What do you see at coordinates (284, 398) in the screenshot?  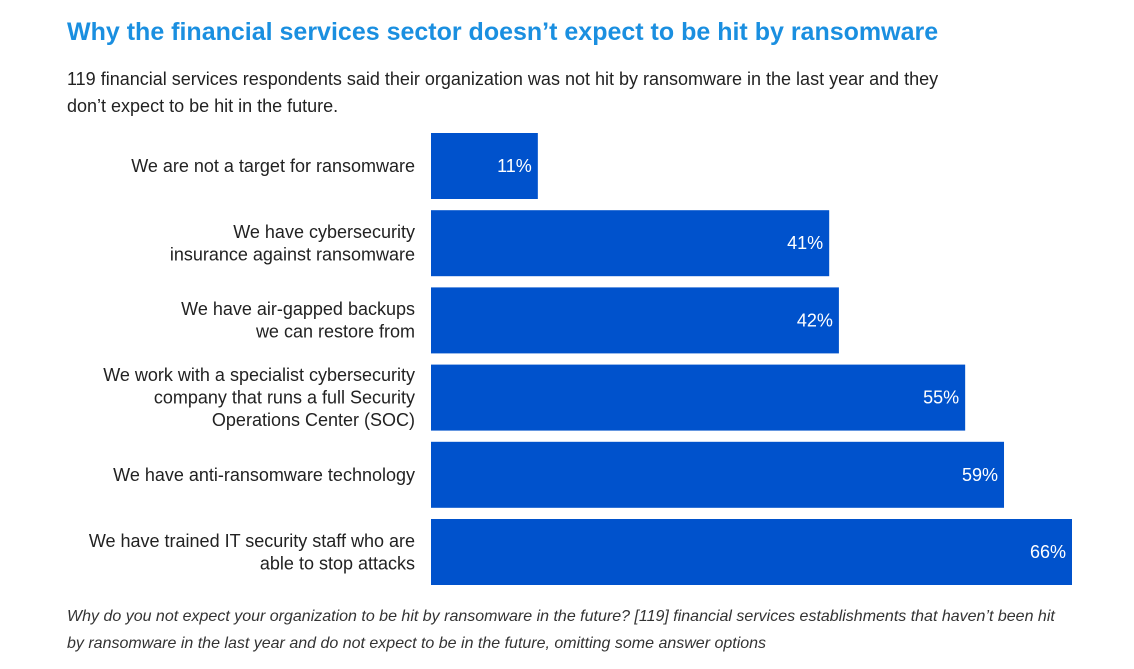 I see `category-label: company that runs a full Security` at bounding box center [284, 398].